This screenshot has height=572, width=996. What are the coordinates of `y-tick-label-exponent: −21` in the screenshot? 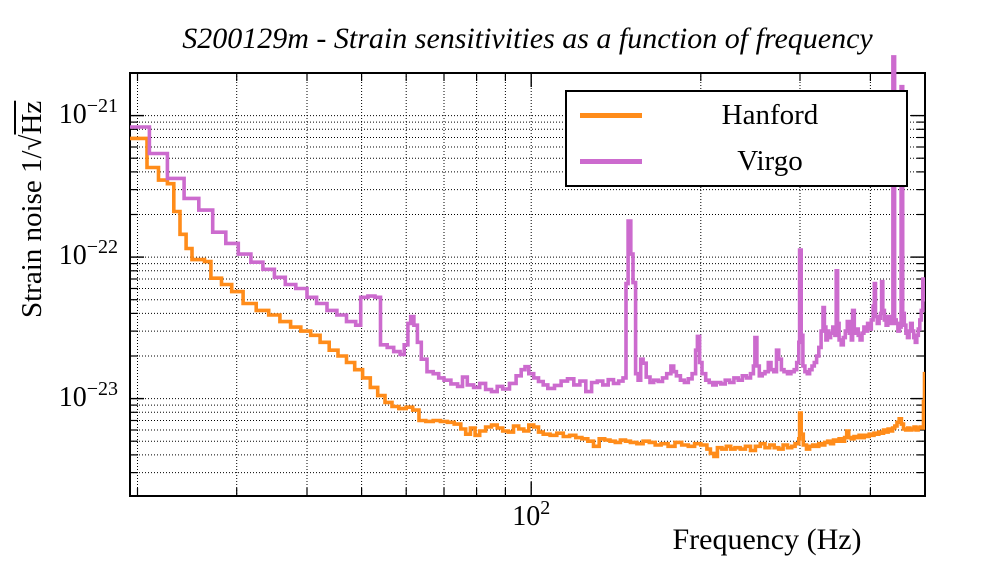 It's located at (102, 105).